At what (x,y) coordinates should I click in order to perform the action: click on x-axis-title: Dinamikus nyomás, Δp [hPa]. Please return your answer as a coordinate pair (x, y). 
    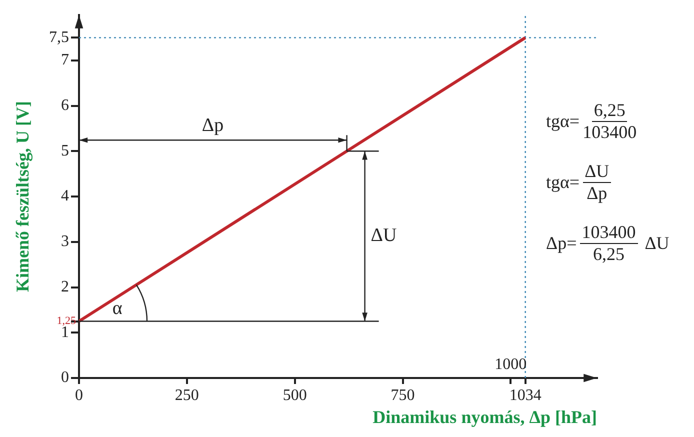
    Looking at the image, I should click on (484, 416).